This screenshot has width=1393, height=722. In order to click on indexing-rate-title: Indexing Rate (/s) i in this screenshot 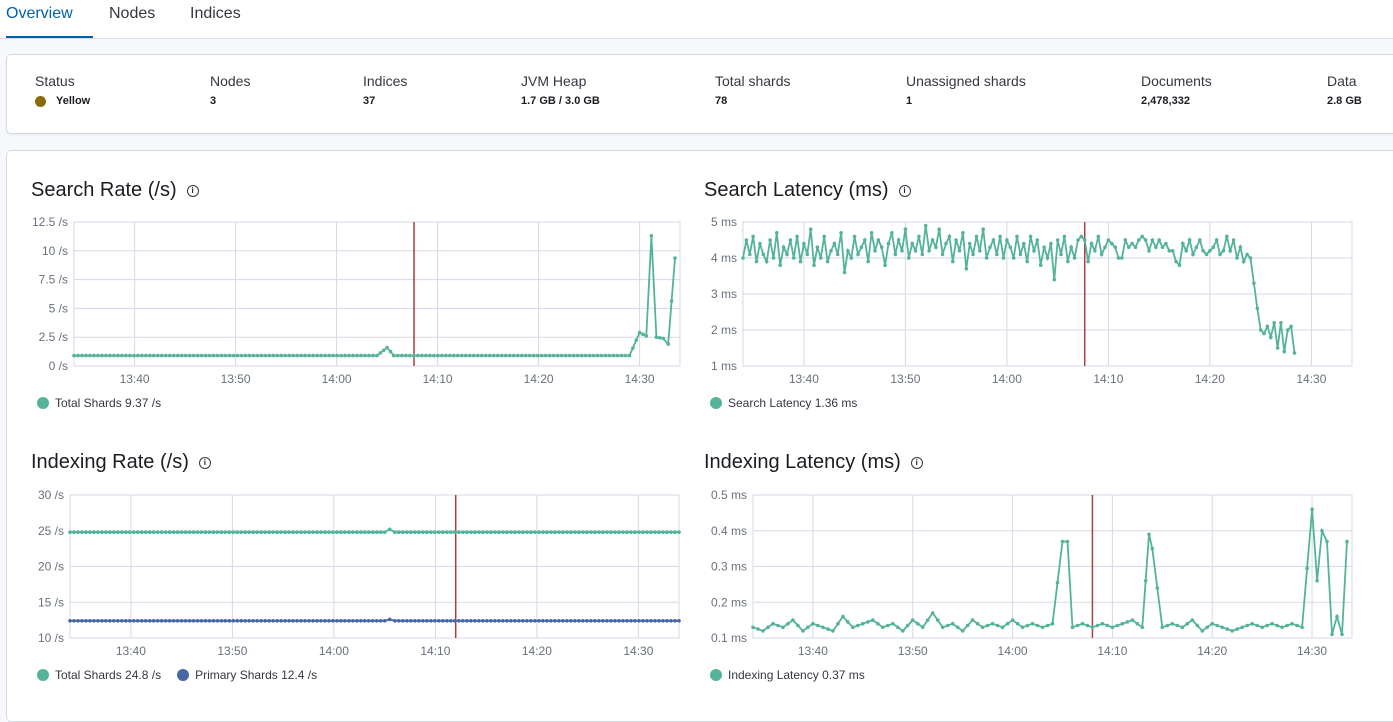, I will do `click(121, 462)`.